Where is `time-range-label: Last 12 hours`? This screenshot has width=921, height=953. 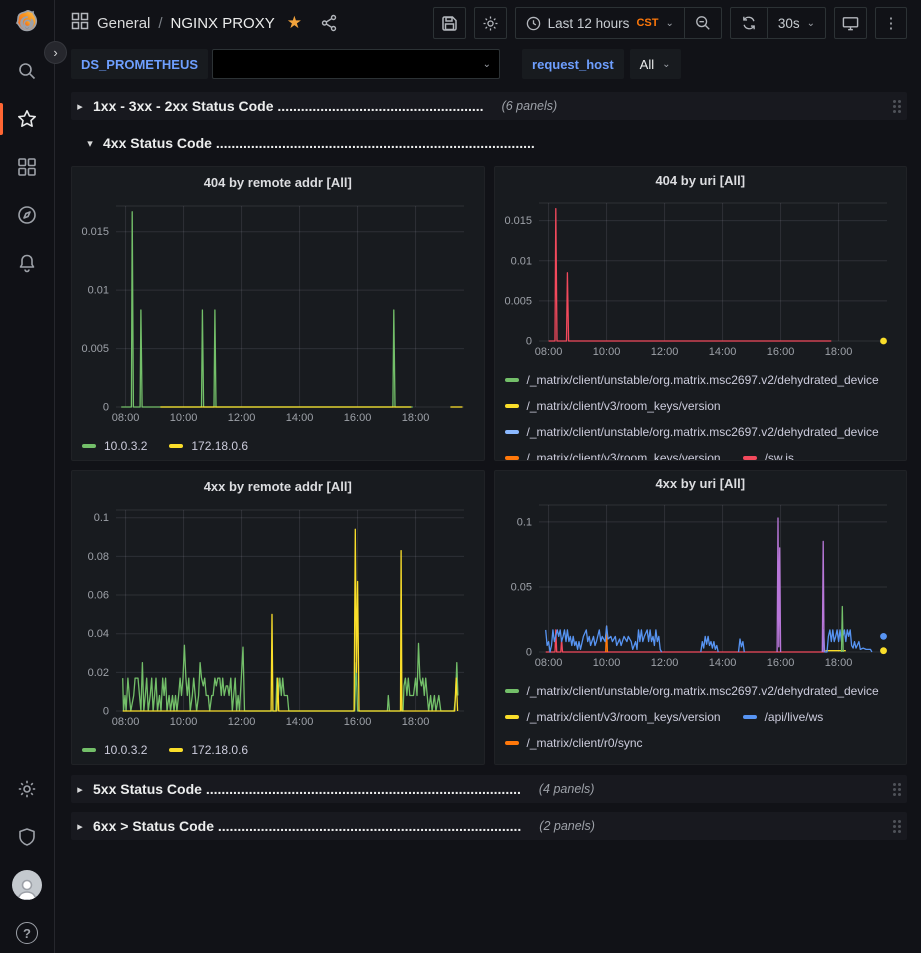 time-range-label: Last 12 hours is located at coordinates (588, 23).